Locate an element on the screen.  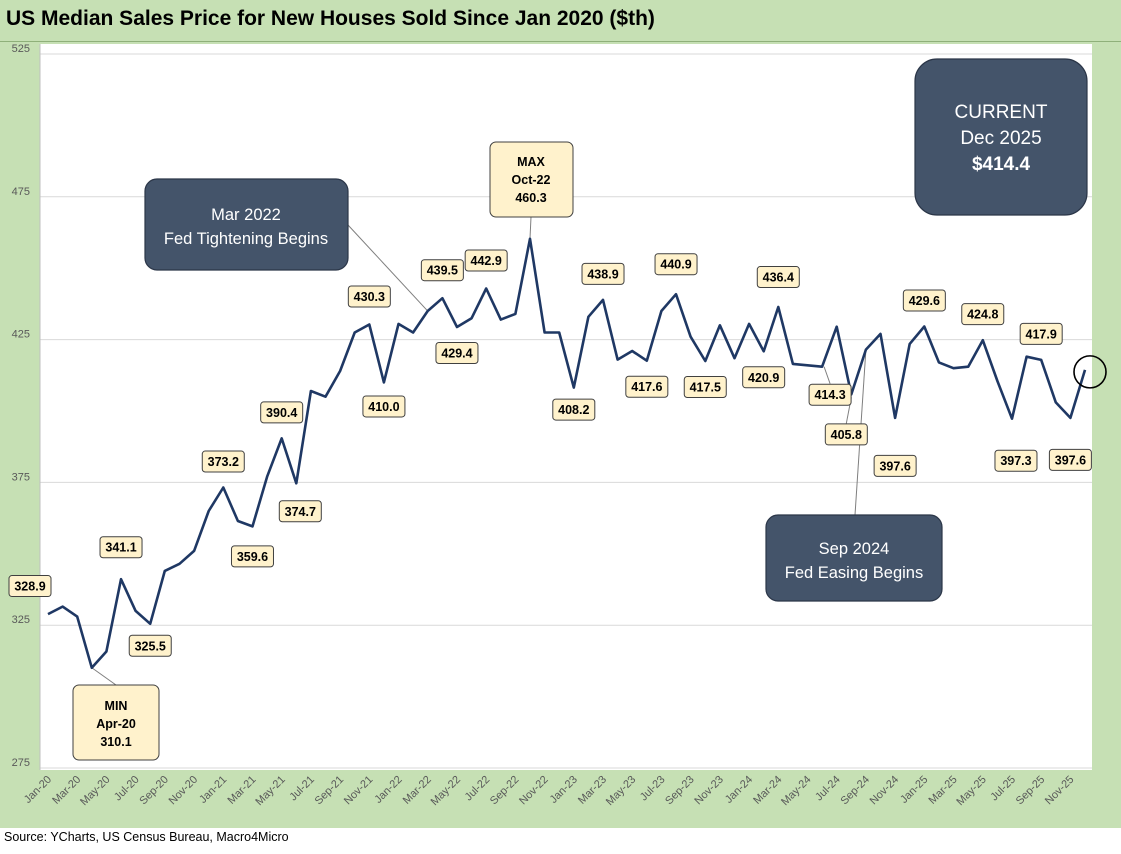
annotation-max: MAX Oct-22 460.3 is located at coordinates (531, 179).